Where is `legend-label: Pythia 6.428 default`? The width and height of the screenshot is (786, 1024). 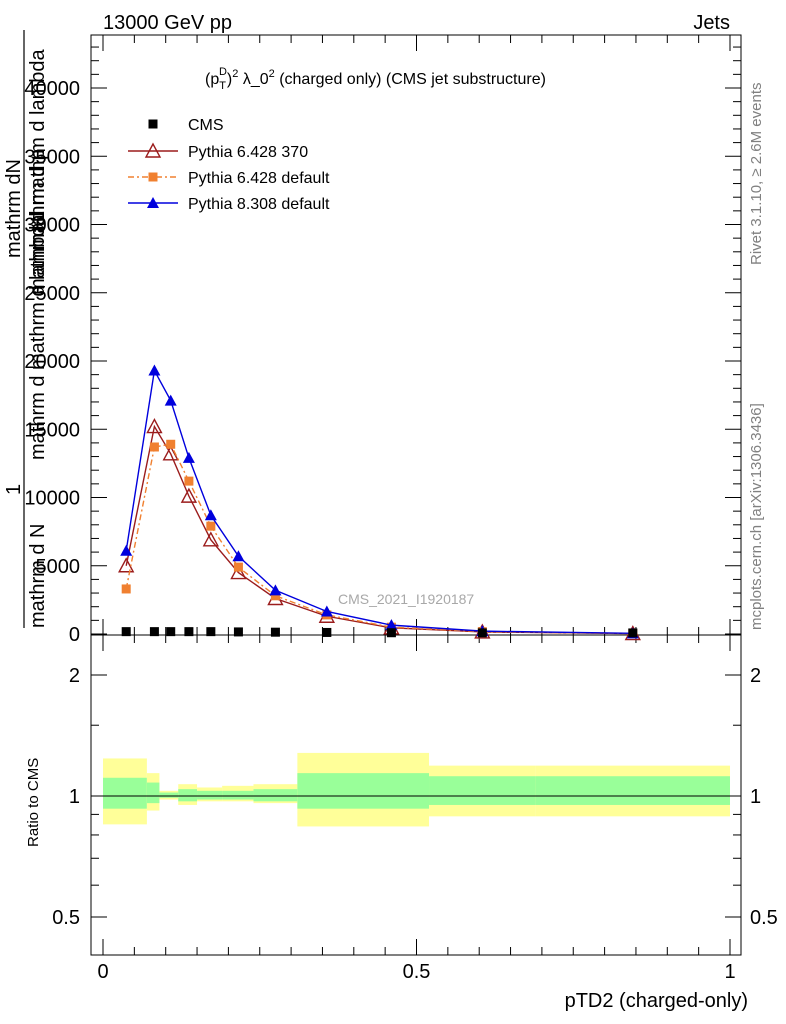
legend-label: Pythia 6.428 default is located at coordinates (259, 178).